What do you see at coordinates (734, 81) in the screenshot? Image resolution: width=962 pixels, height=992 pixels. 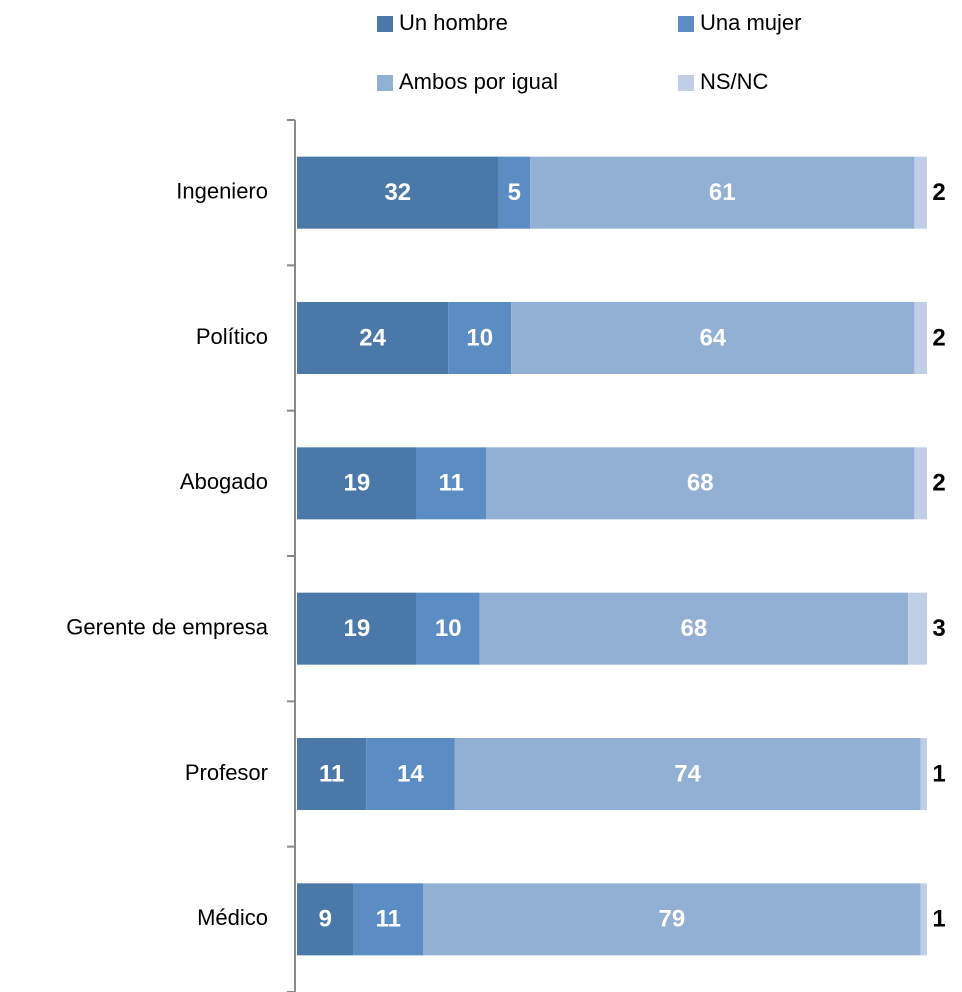 I see `legend-label: NS/NC` at bounding box center [734, 81].